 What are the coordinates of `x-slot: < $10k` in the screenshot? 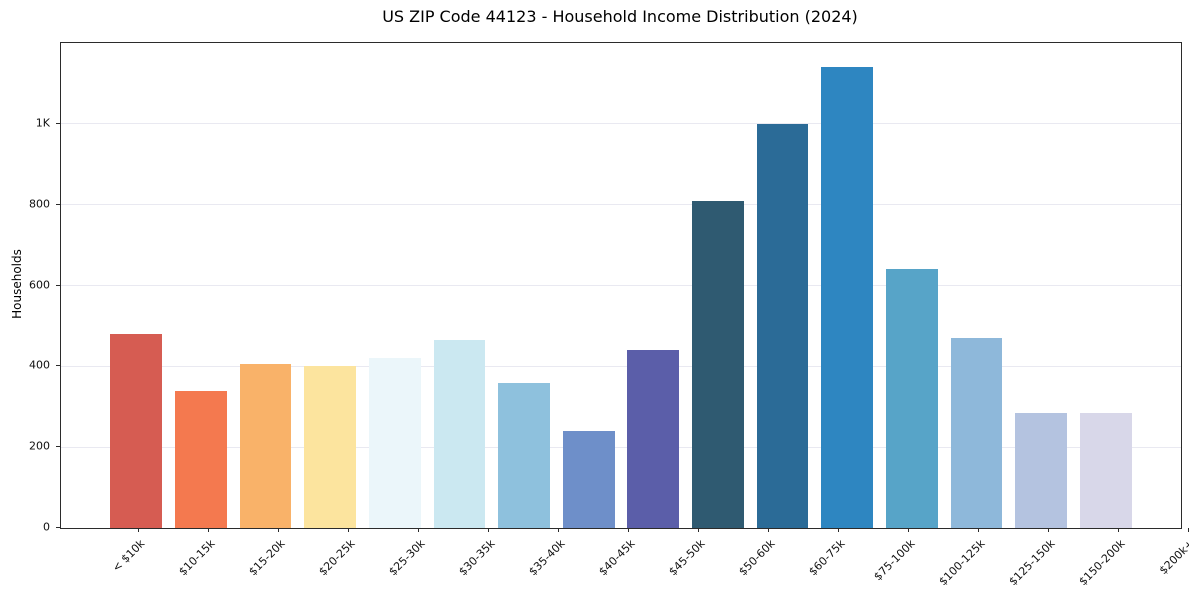 It's located at (138, 559).